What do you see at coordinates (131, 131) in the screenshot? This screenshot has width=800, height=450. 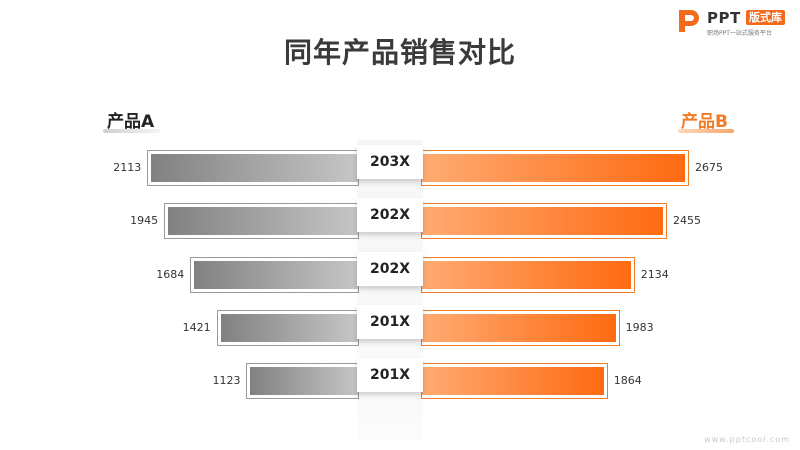 I see `legend-underline-a` at bounding box center [131, 131].